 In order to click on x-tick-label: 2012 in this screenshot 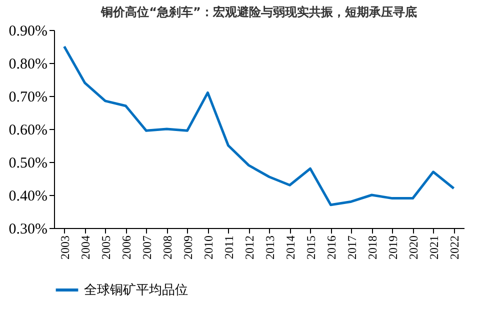, I will do `click(249, 248)`.